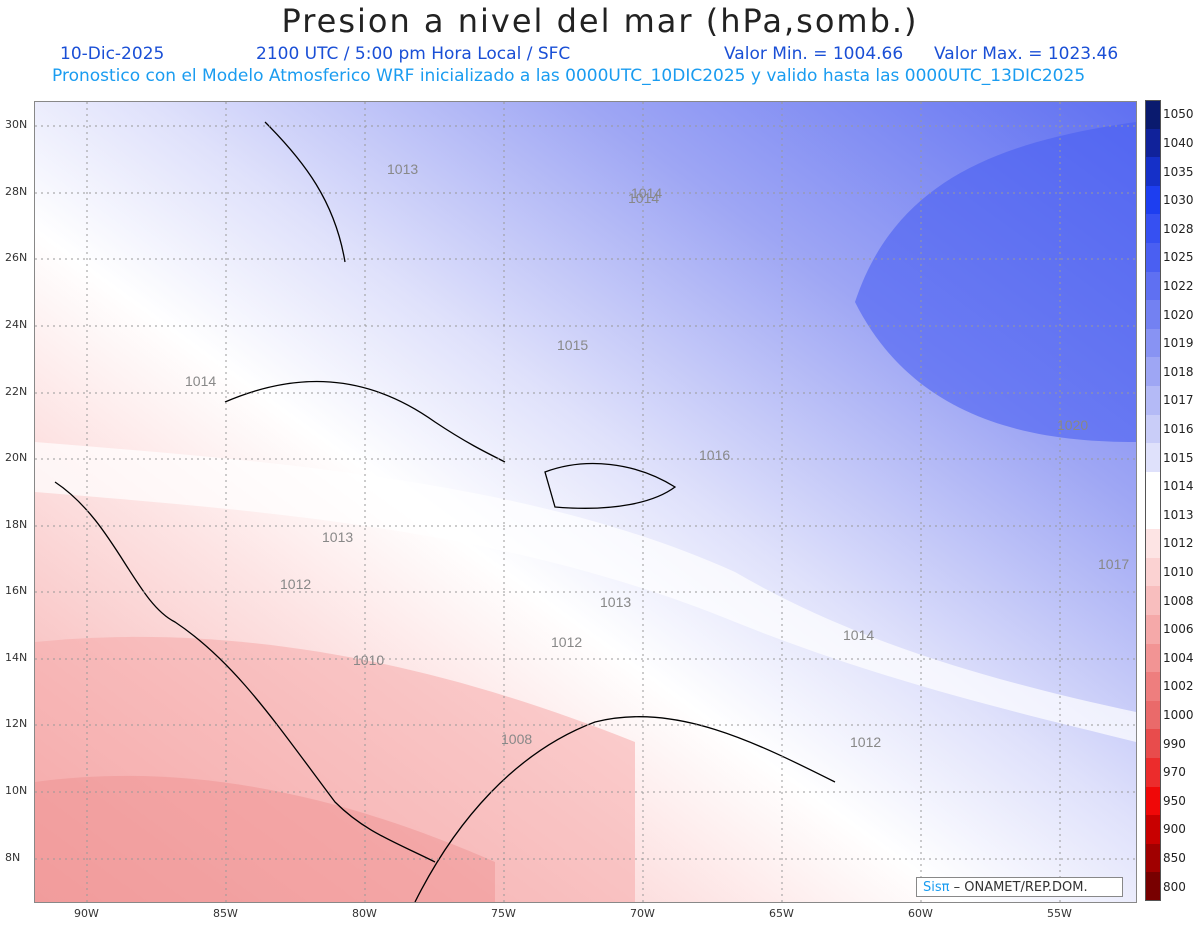  What do you see at coordinates (1178, 200) in the screenshot?
I see `colorbar-label: 1030` at bounding box center [1178, 200].